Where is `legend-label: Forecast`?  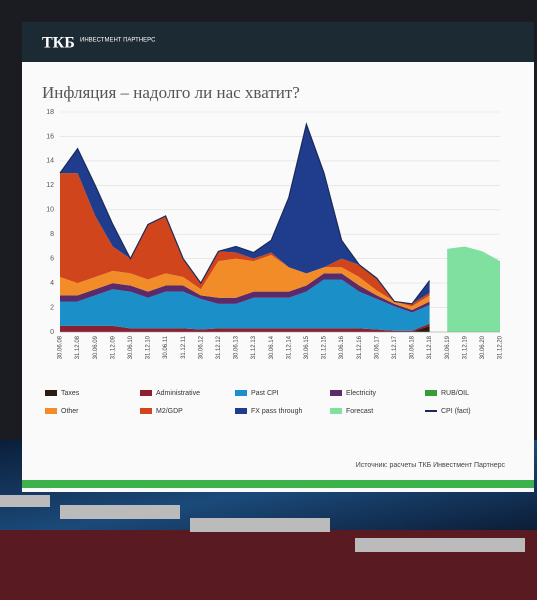
legend-label: Forecast is located at coordinates (359, 411).